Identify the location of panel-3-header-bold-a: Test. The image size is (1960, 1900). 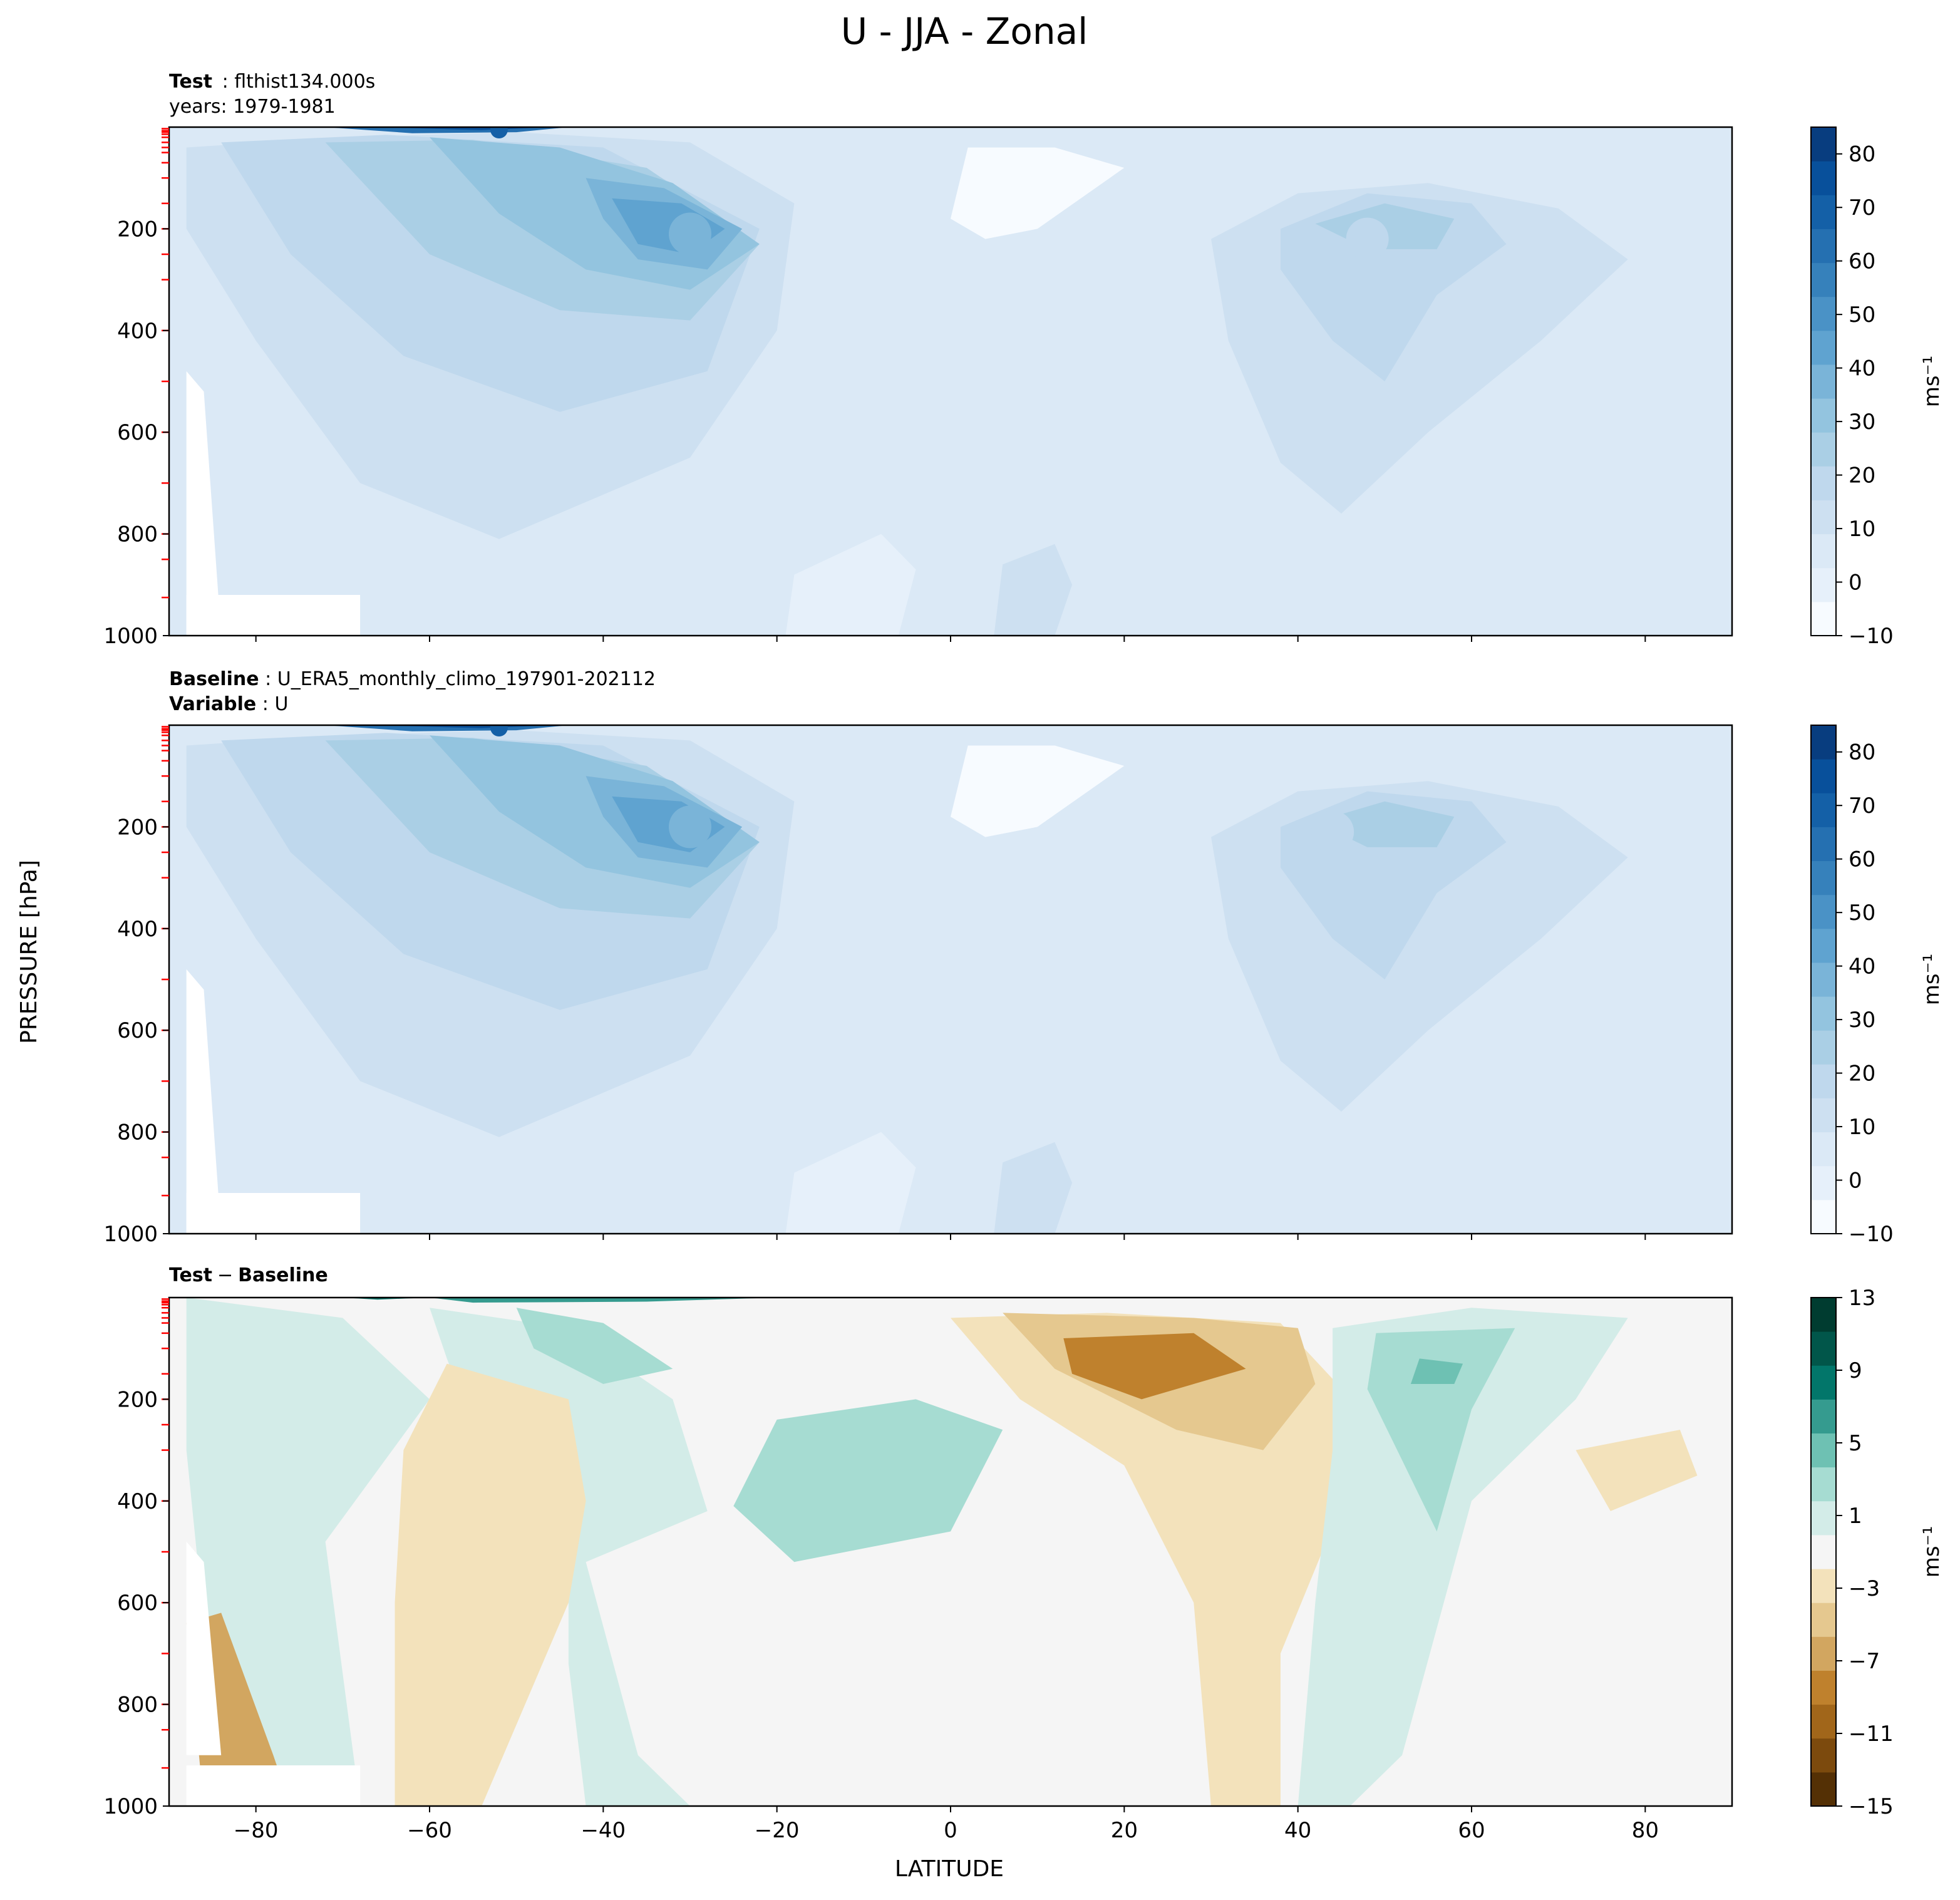
(190, 1275).